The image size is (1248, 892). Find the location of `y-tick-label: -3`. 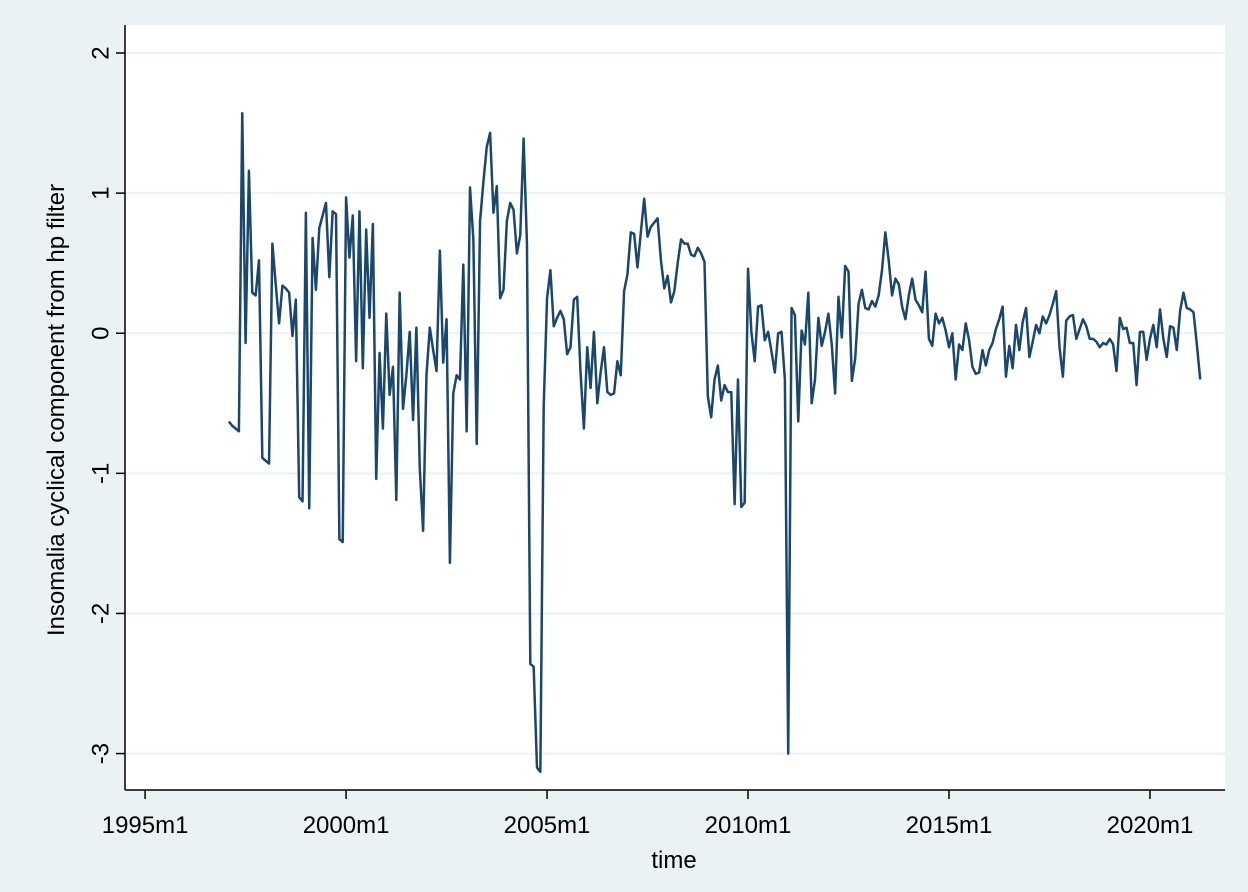

y-tick-label: -3 is located at coordinates (100, 753).